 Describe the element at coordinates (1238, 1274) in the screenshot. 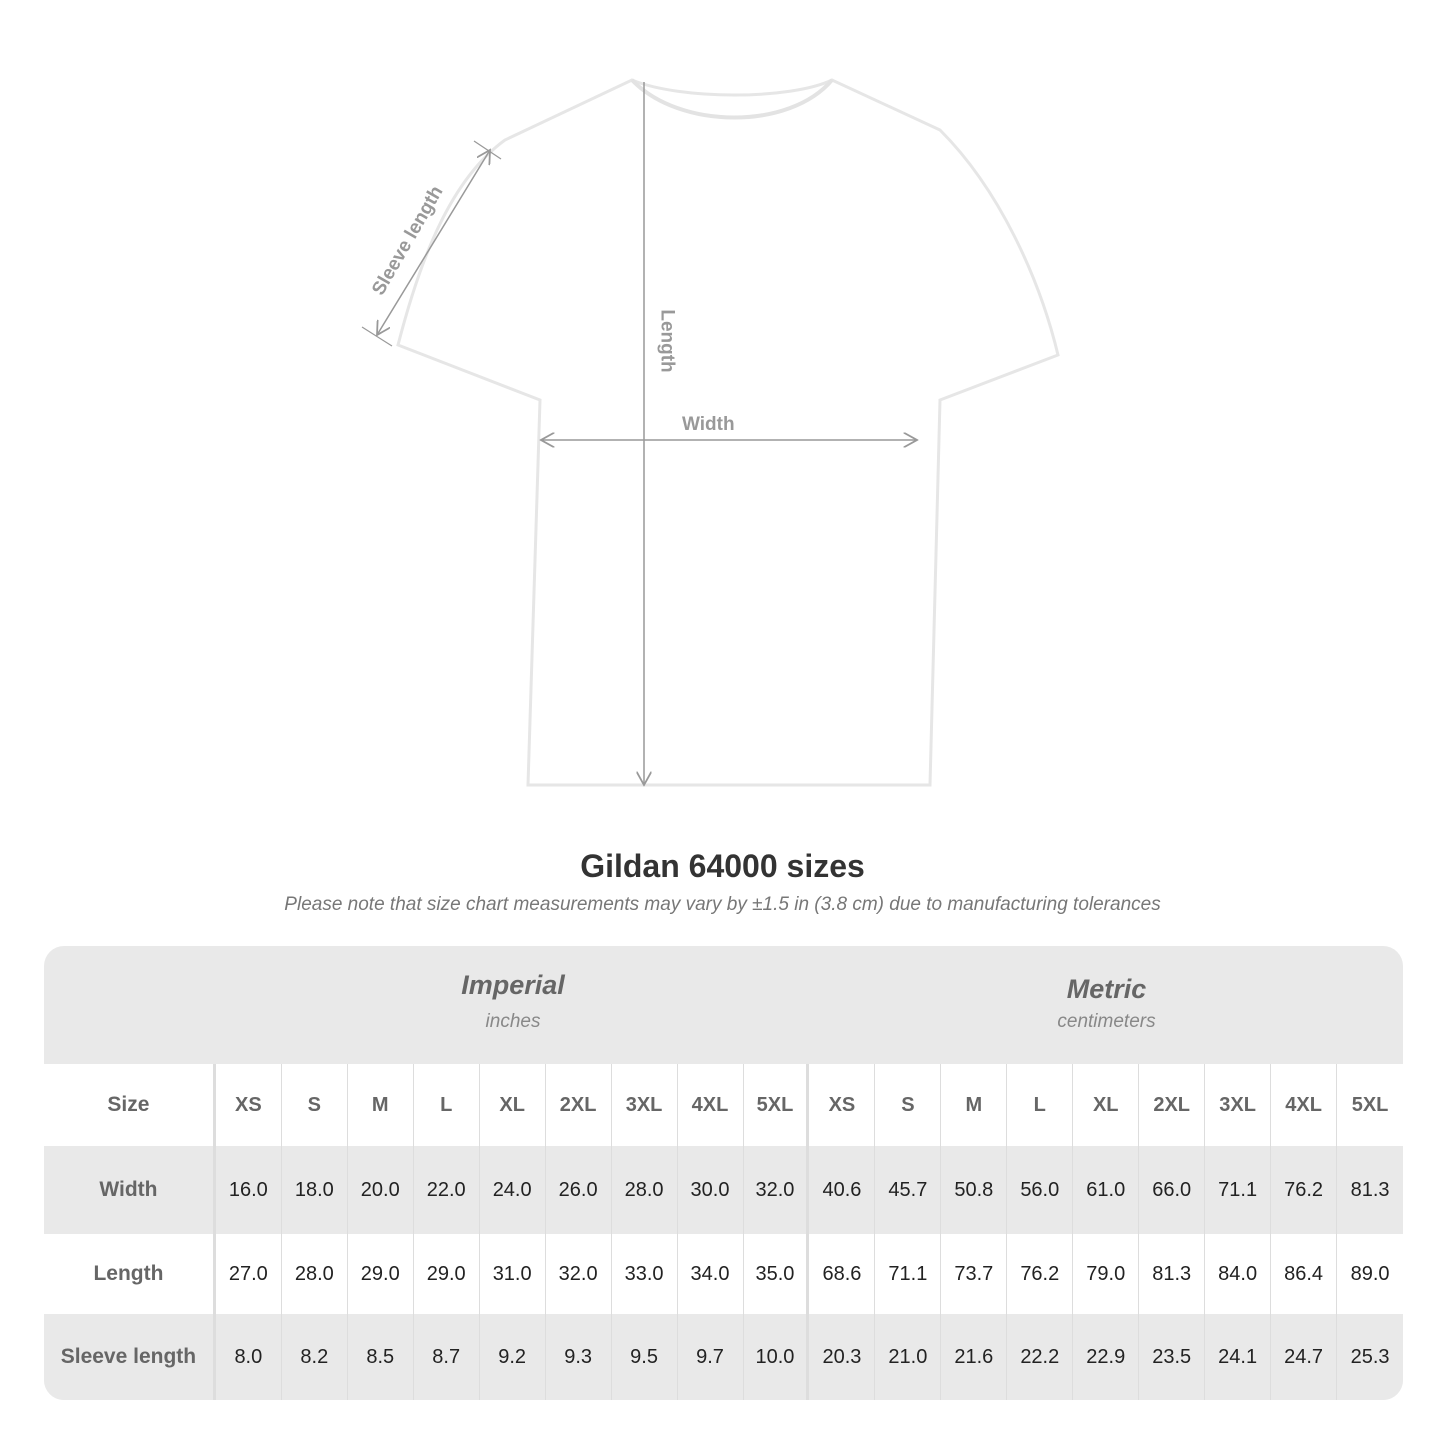

I see `metric-value-cell: 84.0` at that location.